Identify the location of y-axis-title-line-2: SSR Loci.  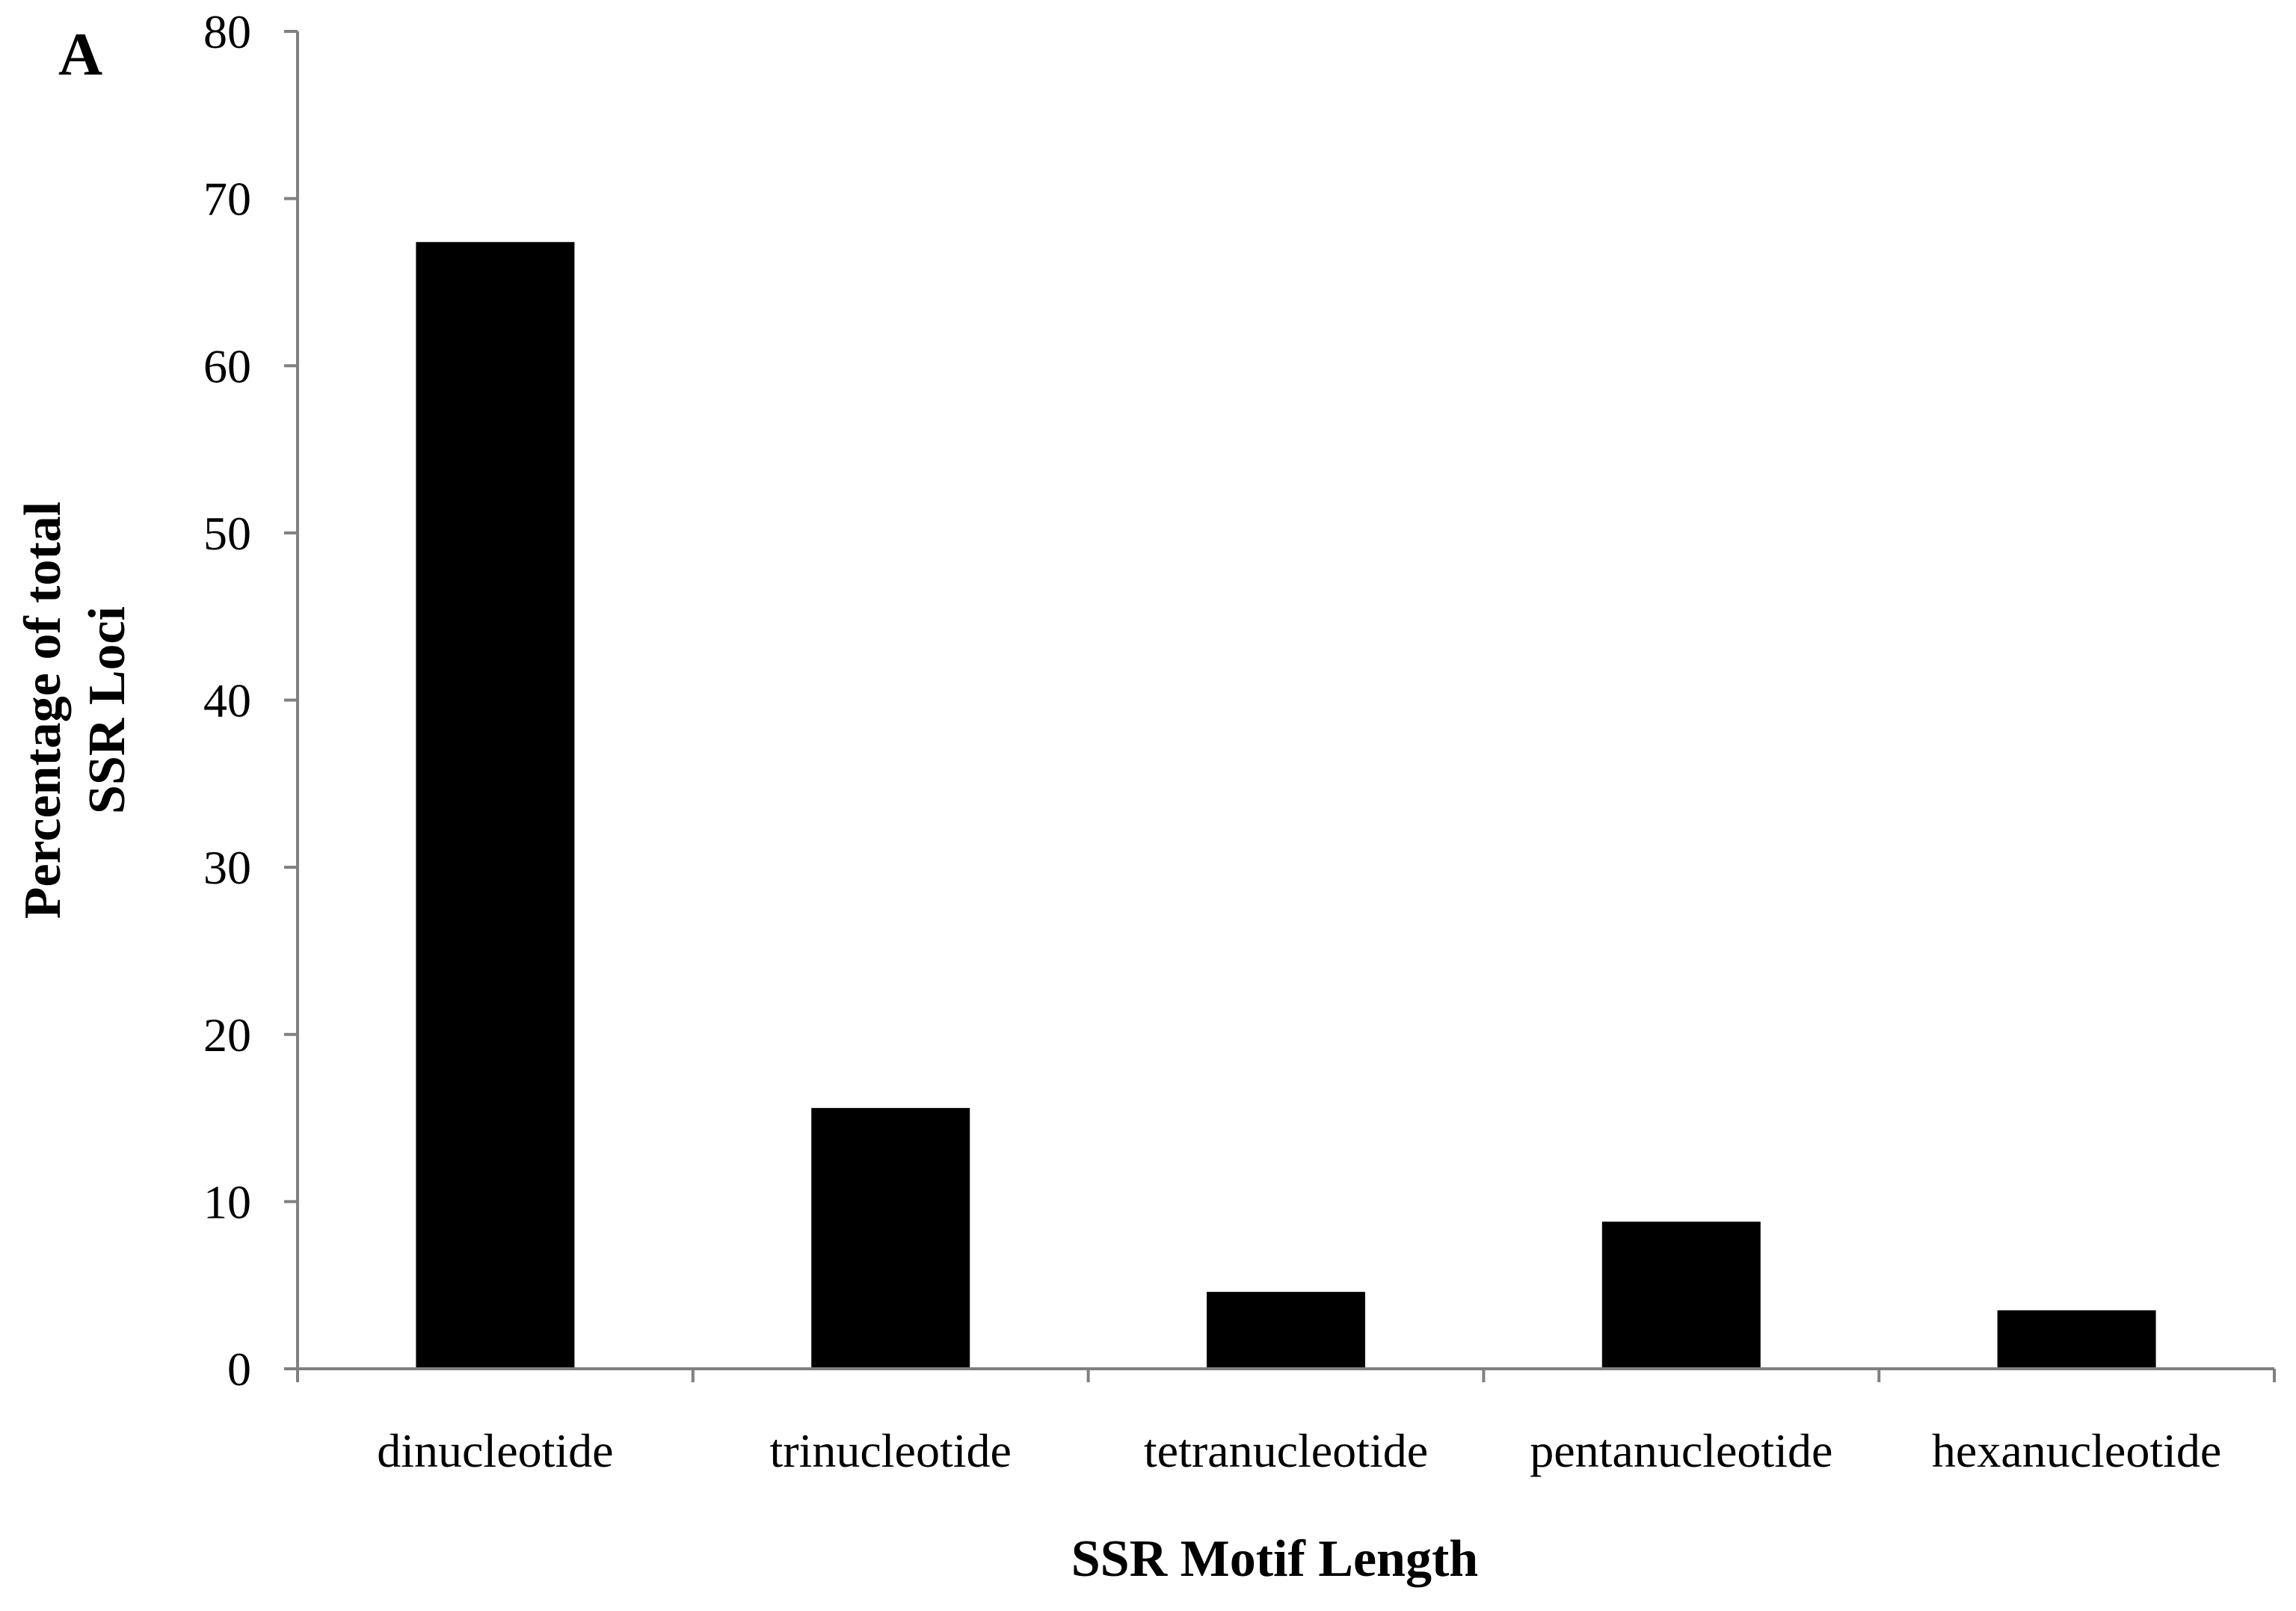
(107, 710).